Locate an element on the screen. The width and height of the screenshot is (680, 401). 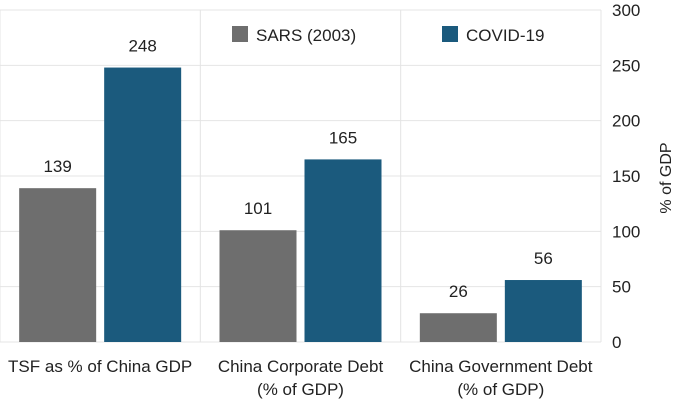
y-axis-label: % of GDP is located at coordinates (666, 177).